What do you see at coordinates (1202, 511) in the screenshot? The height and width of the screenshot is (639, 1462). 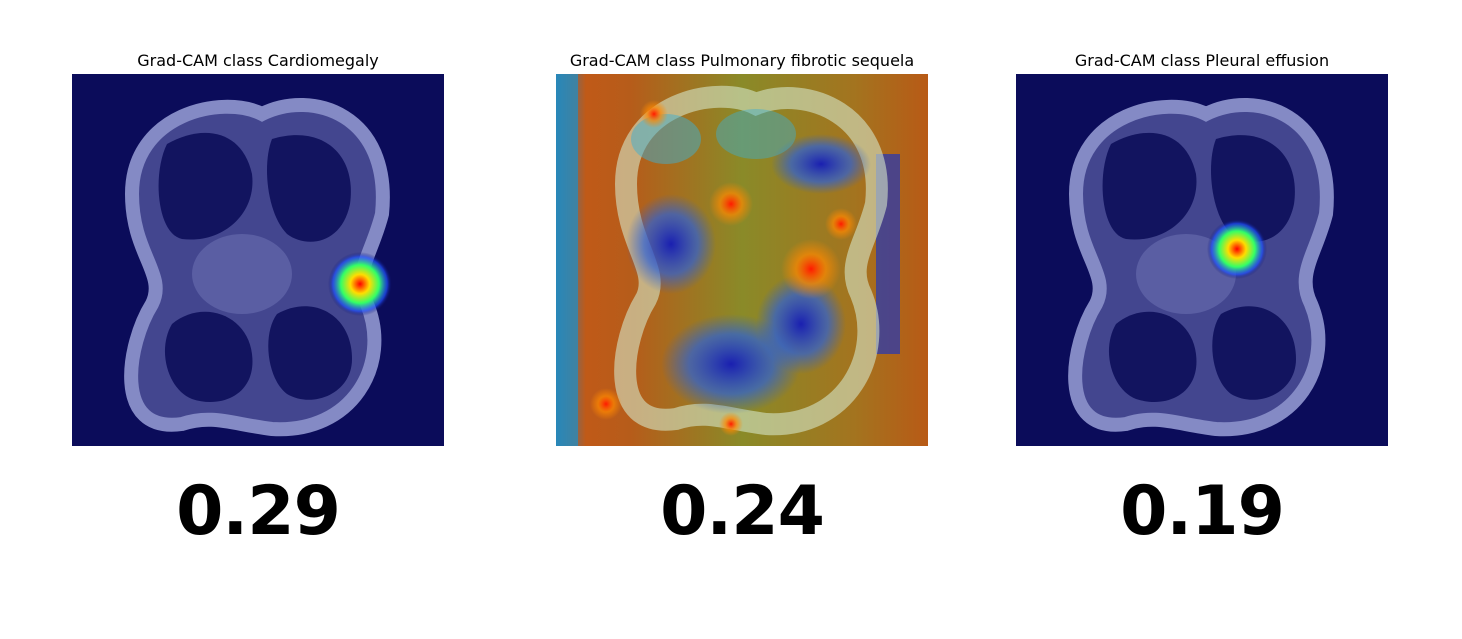 I see `class-score: 0.19` at bounding box center [1202, 511].